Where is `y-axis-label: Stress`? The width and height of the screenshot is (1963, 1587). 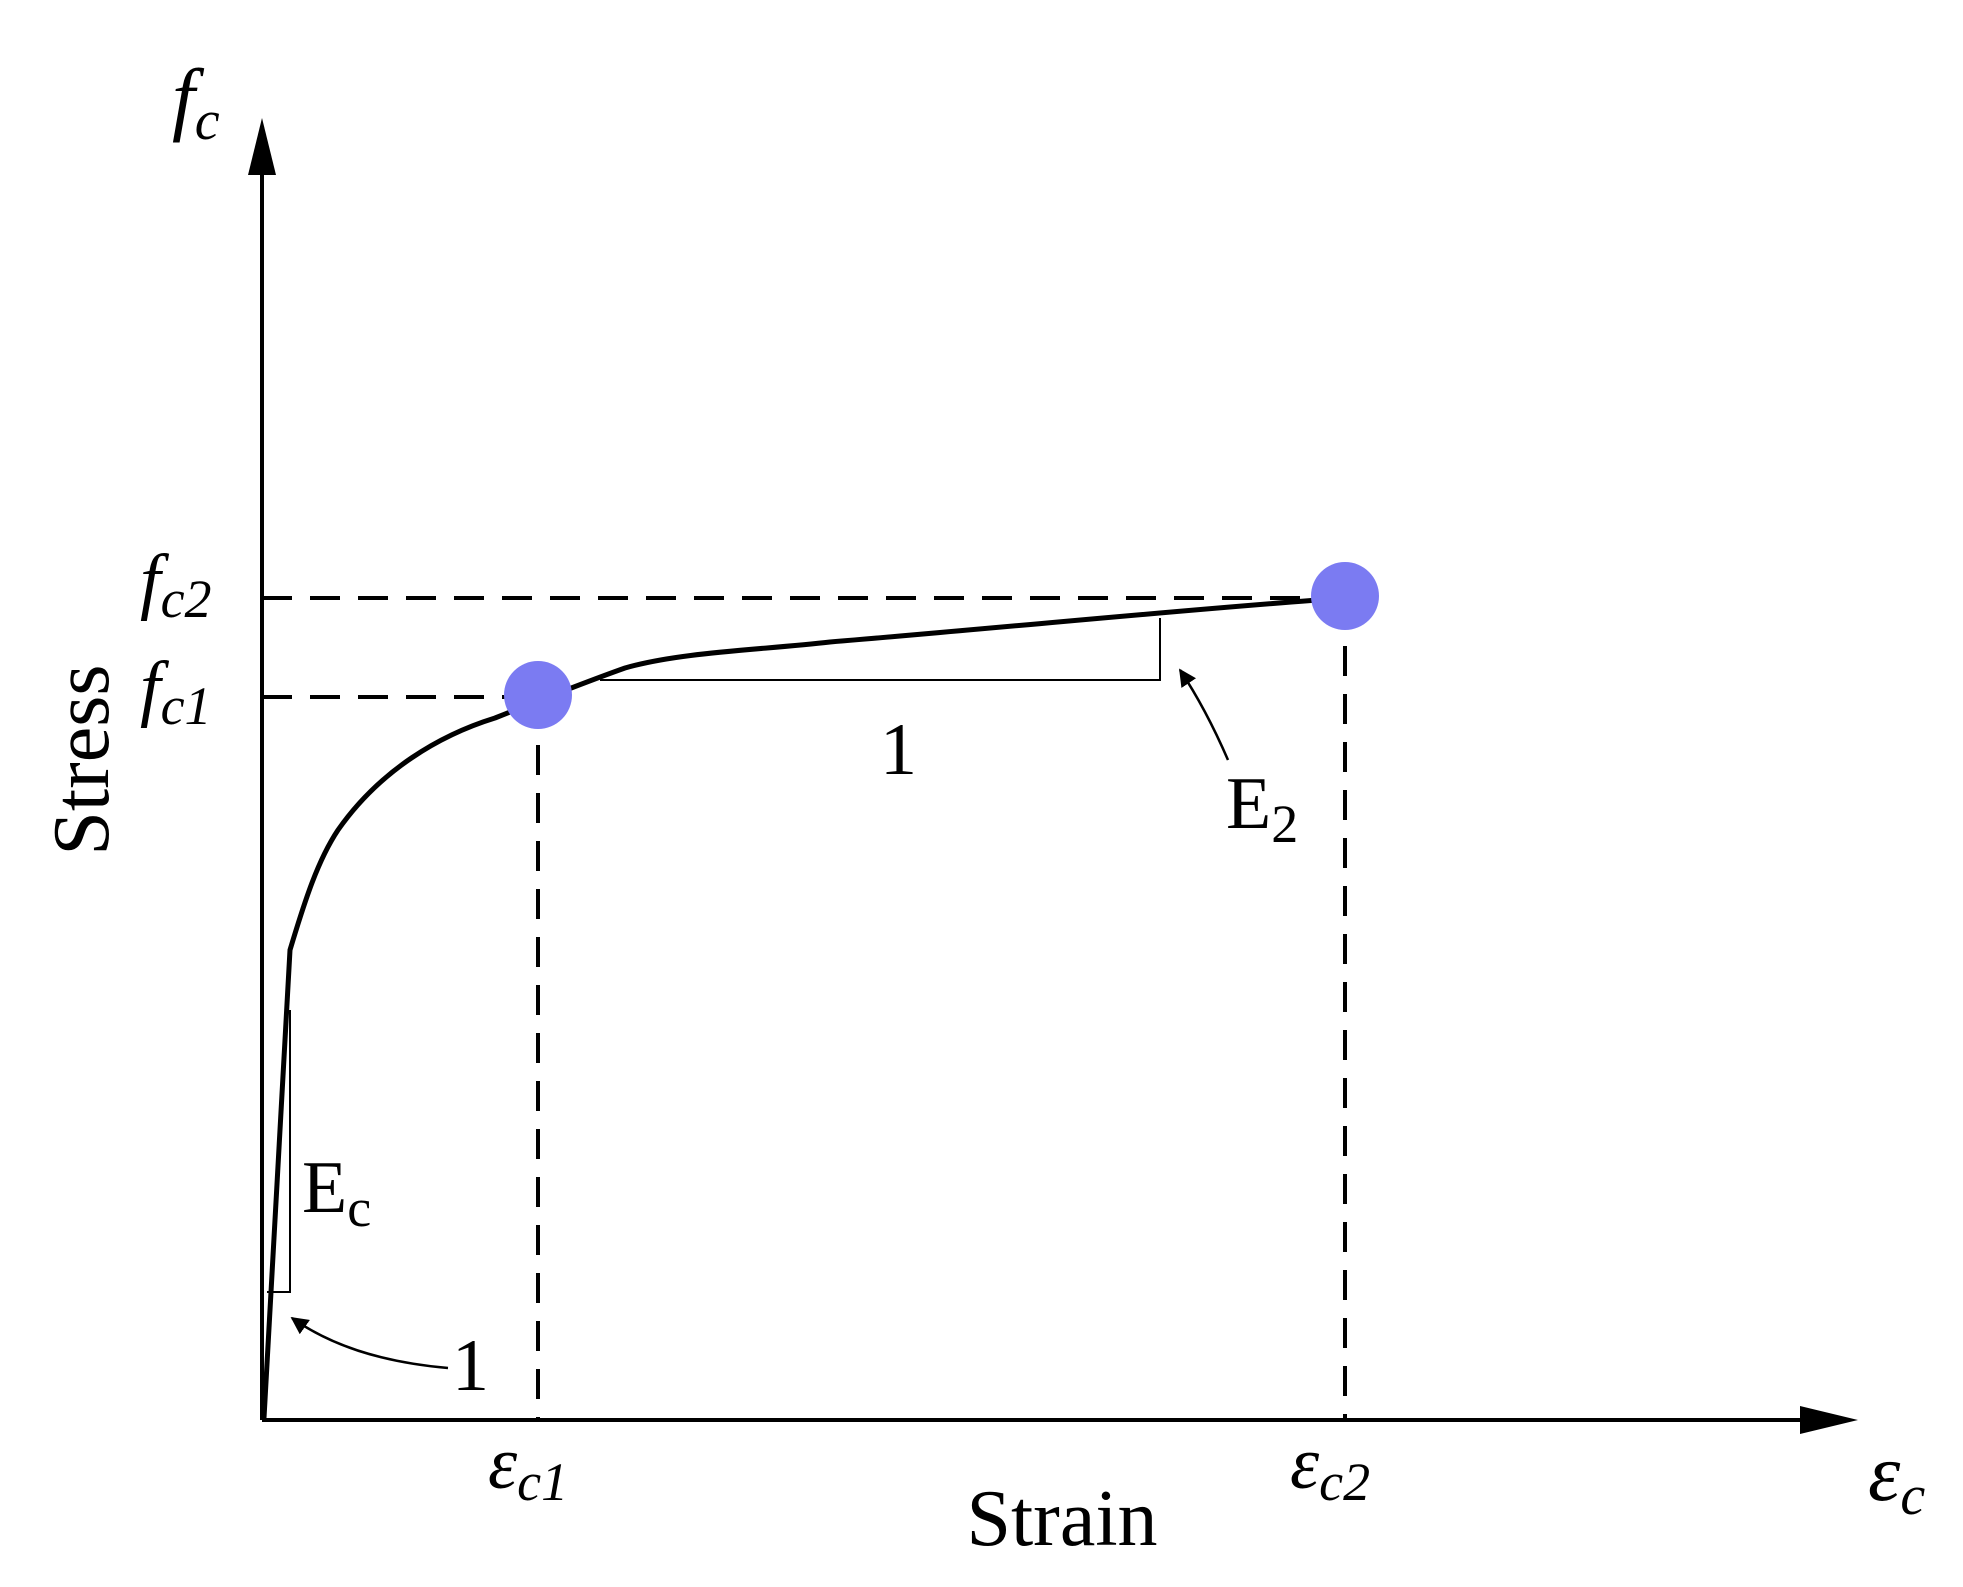
y-axis-label: Stress is located at coordinates (82, 759).